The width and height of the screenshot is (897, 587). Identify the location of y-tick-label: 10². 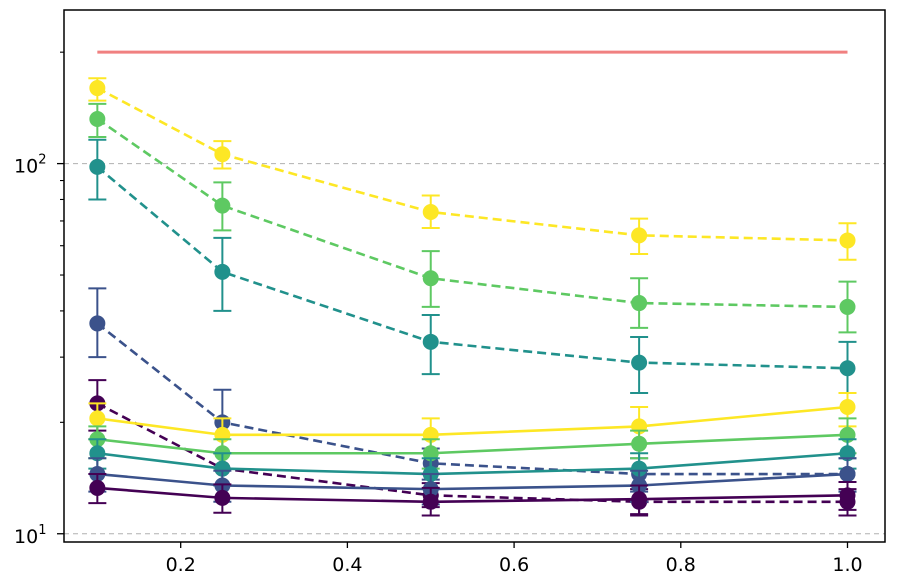
(30, 165).